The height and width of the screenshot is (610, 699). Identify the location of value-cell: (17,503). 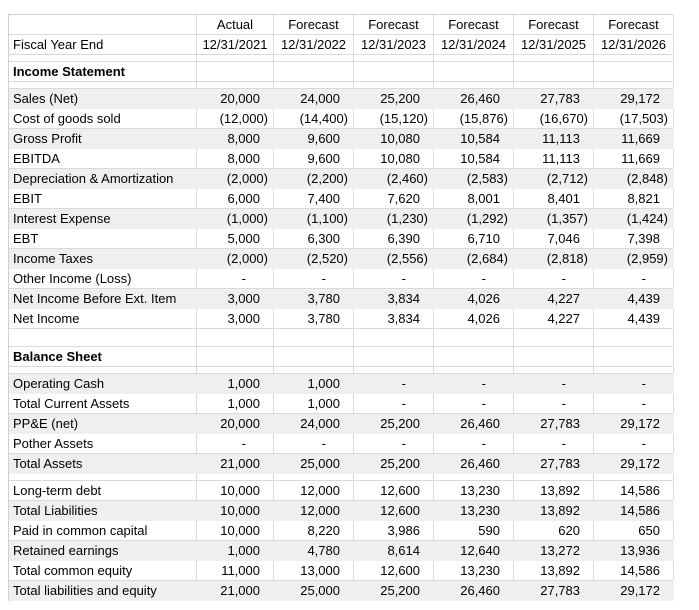
(634, 118).